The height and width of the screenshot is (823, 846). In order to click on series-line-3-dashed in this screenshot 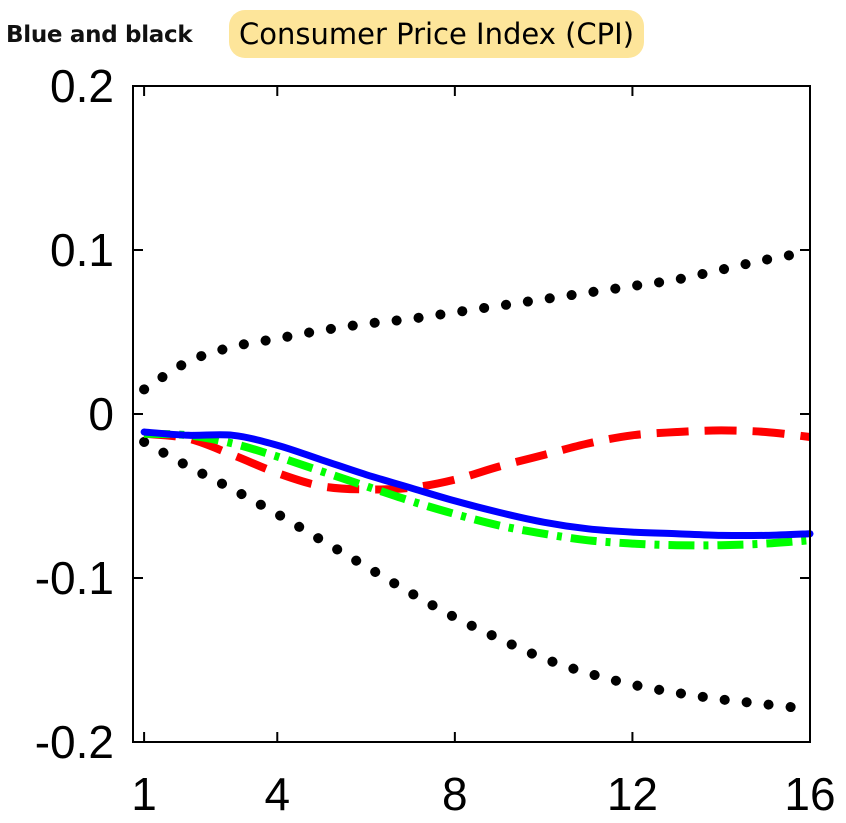, I will do `click(477, 460)`.